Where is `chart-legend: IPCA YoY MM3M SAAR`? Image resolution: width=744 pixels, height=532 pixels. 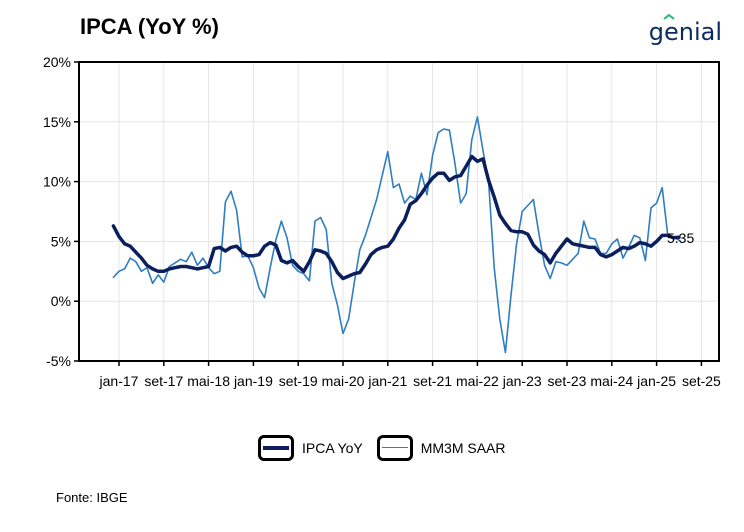 chart-legend: IPCA YoY MM3M SAAR is located at coordinates (389, 448).